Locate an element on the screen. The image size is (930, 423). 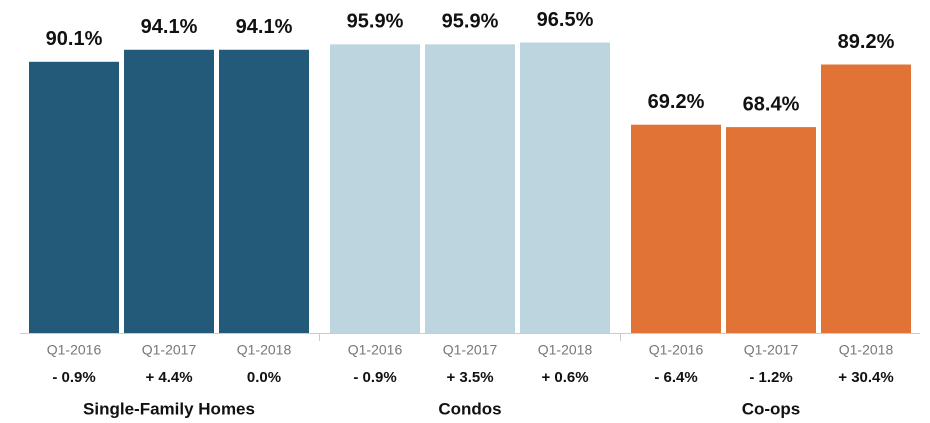
group-title: Single-Family Homes is located at coordinates (169, 408).